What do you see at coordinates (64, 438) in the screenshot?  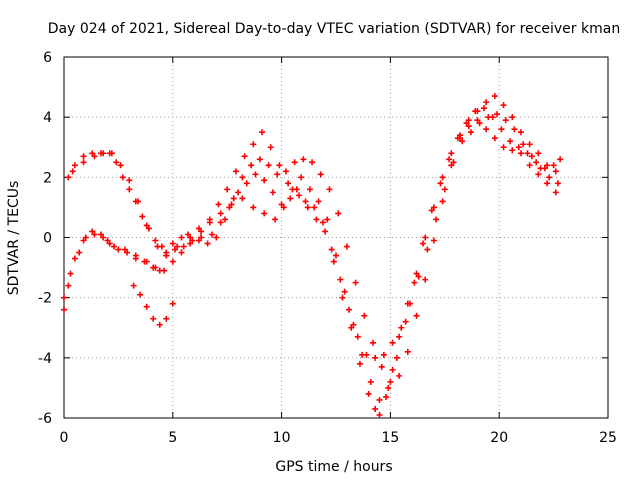 I see `x-tick-label: 0` at bounding box center [64, 438].